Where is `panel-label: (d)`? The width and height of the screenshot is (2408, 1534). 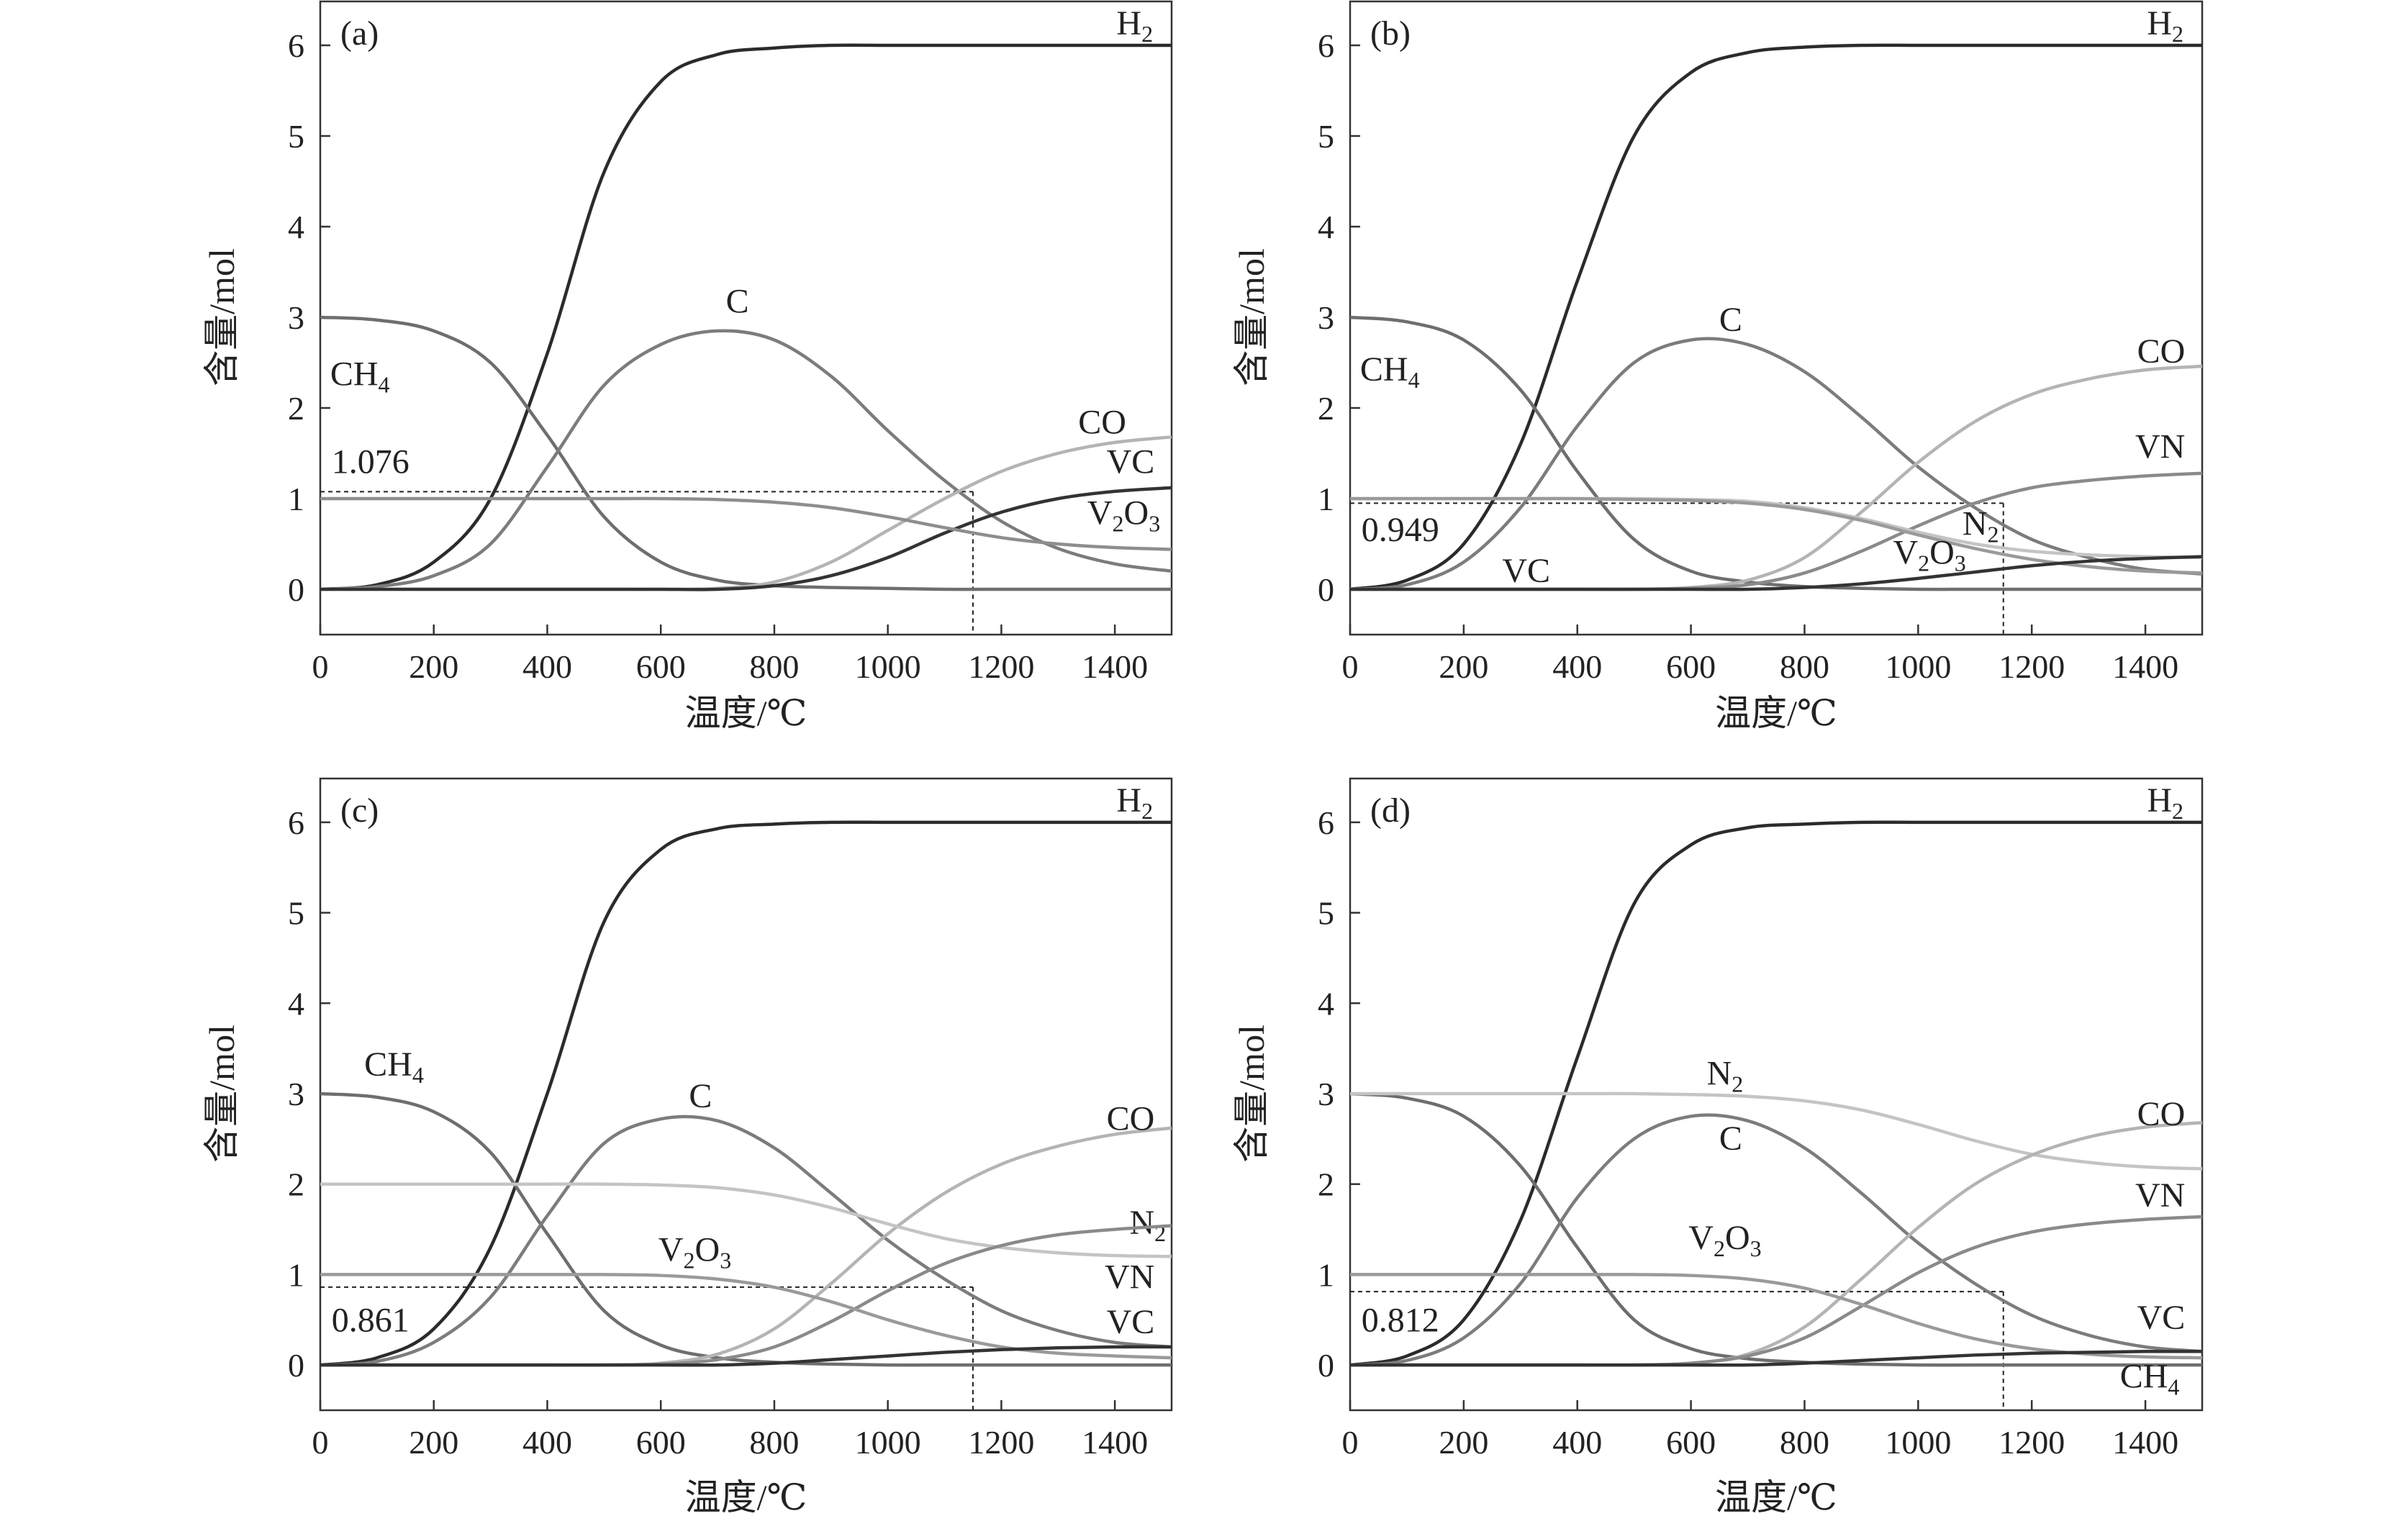 panel-label: (d) is located at coordinates (1390, 810).